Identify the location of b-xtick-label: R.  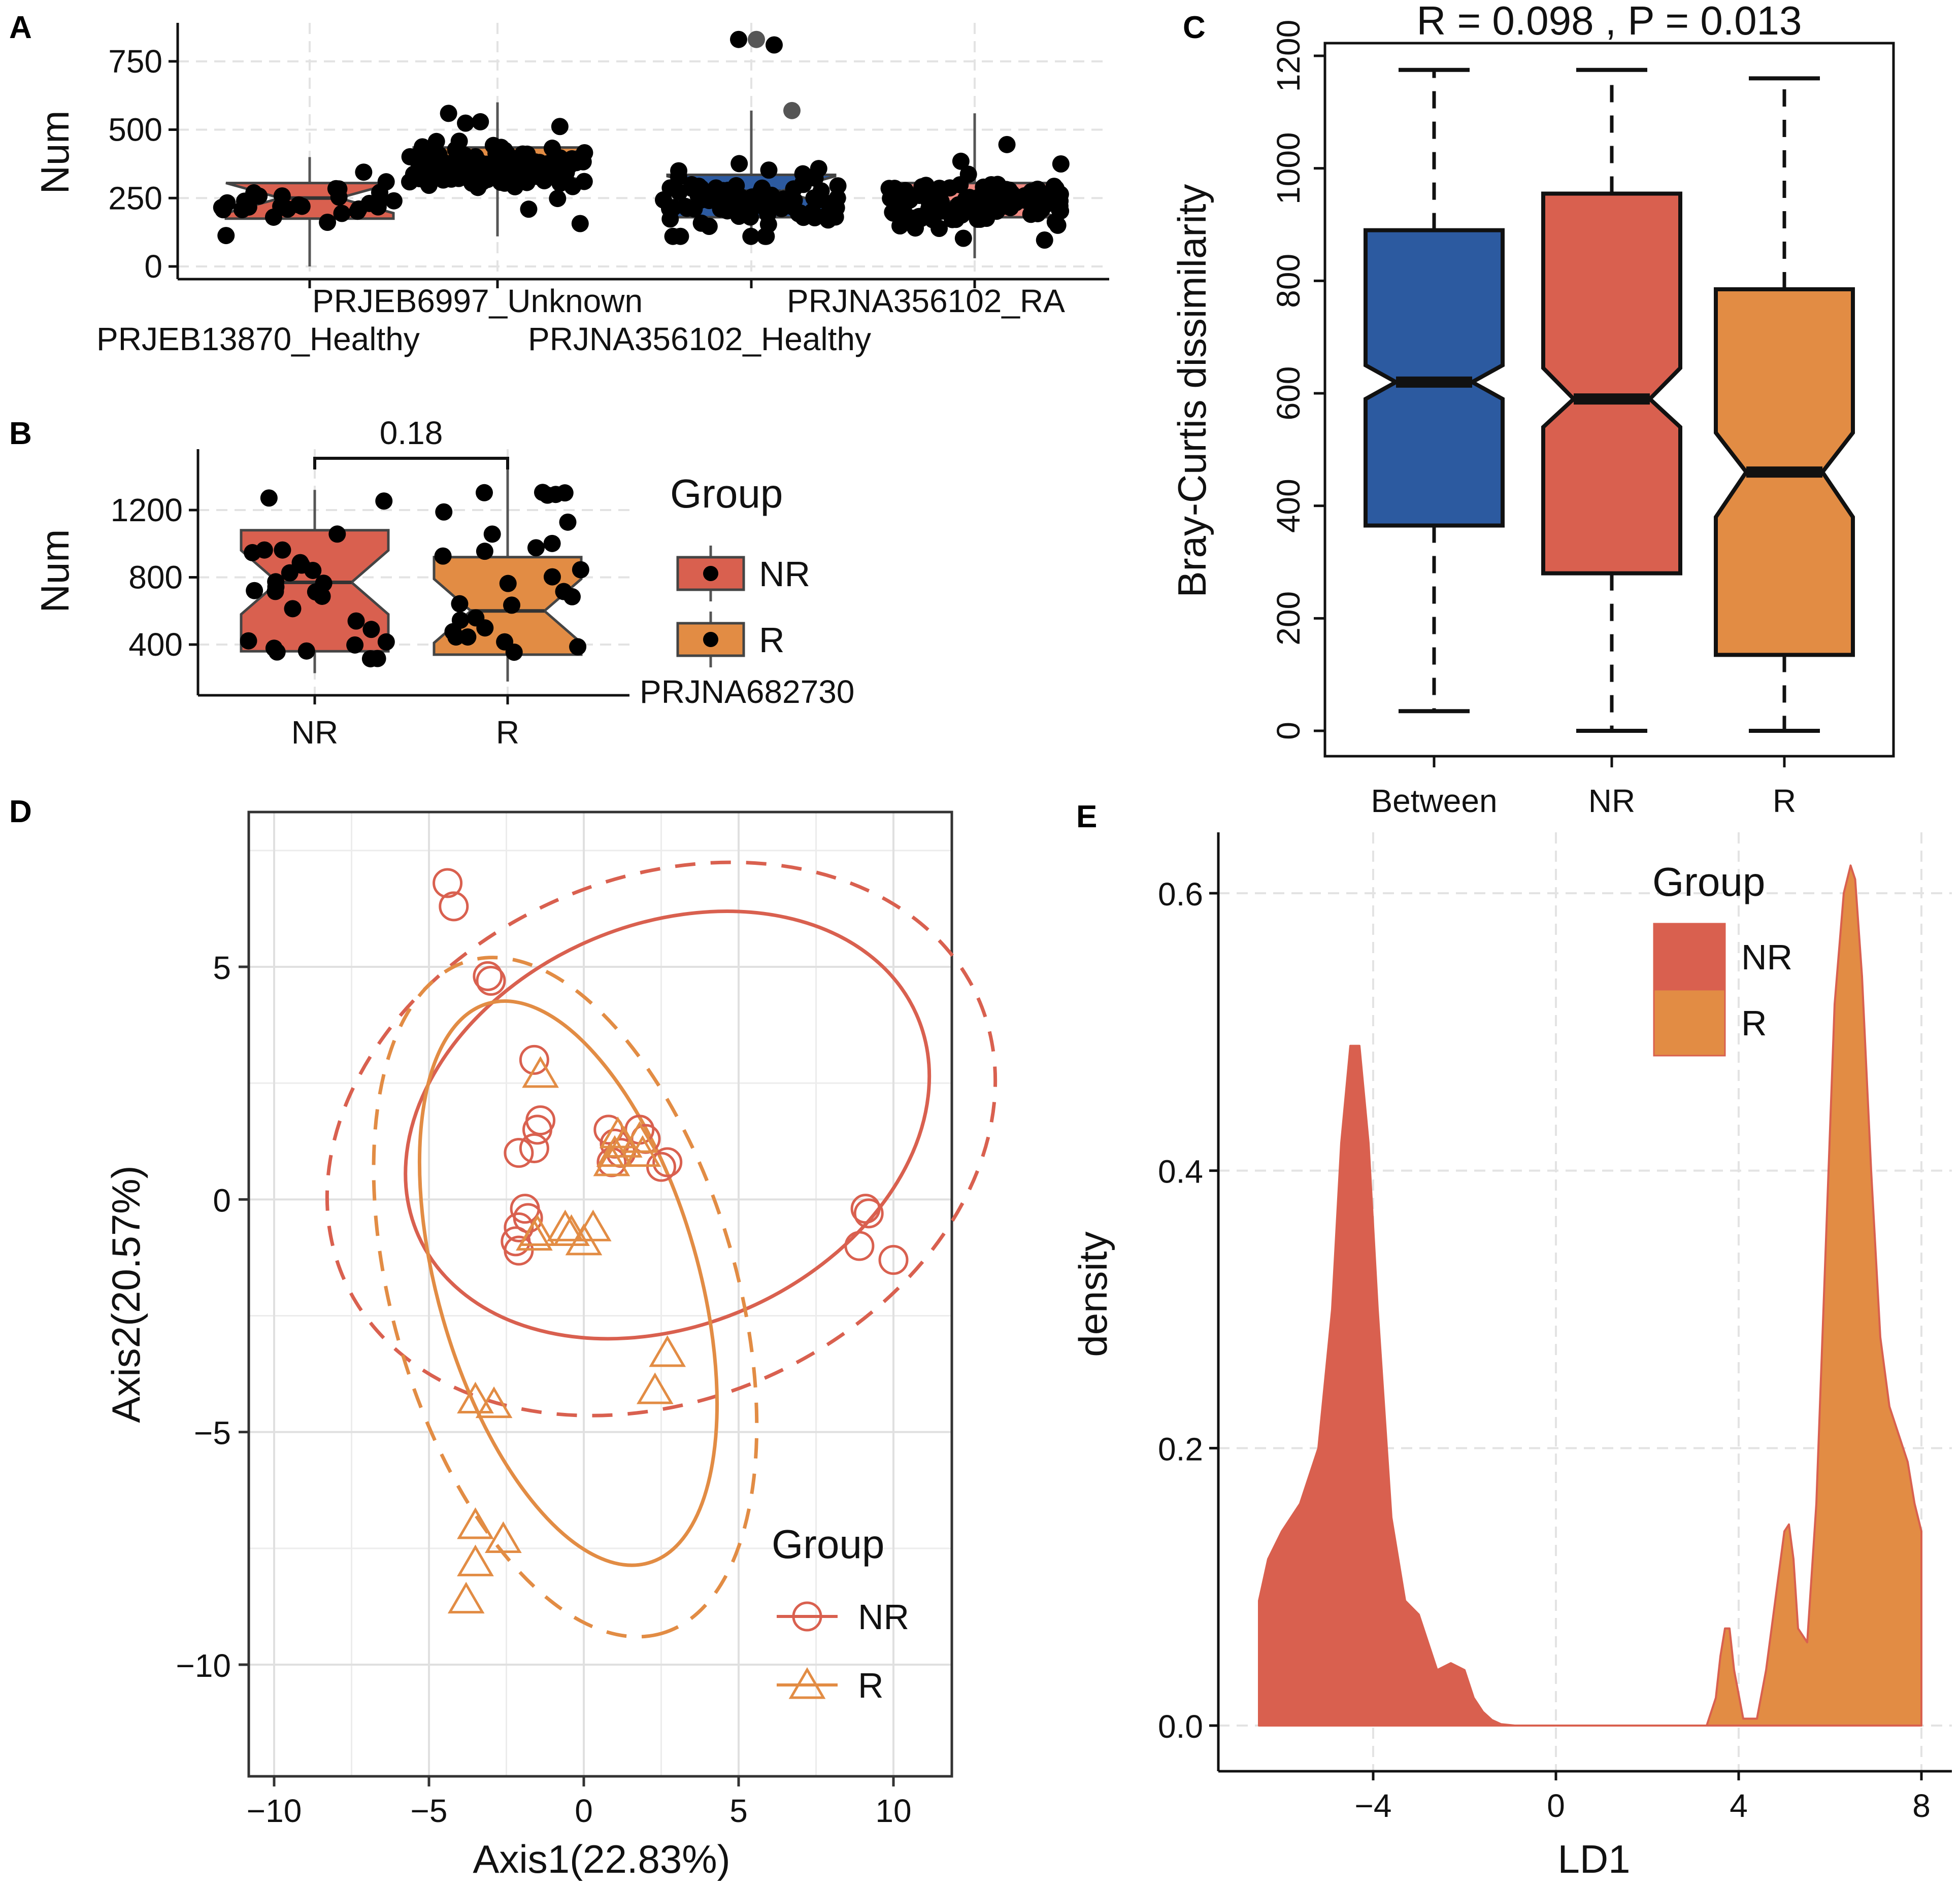
(507, 733).